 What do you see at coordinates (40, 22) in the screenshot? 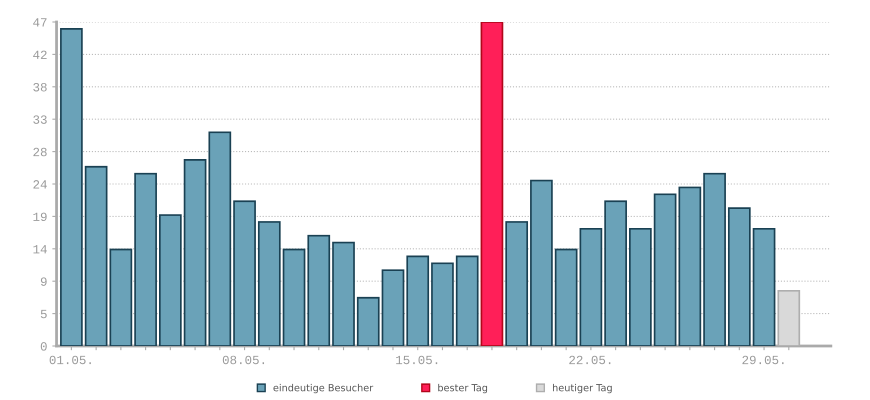
I see `y-tick-label: 47` at bounding box center [40, 22].